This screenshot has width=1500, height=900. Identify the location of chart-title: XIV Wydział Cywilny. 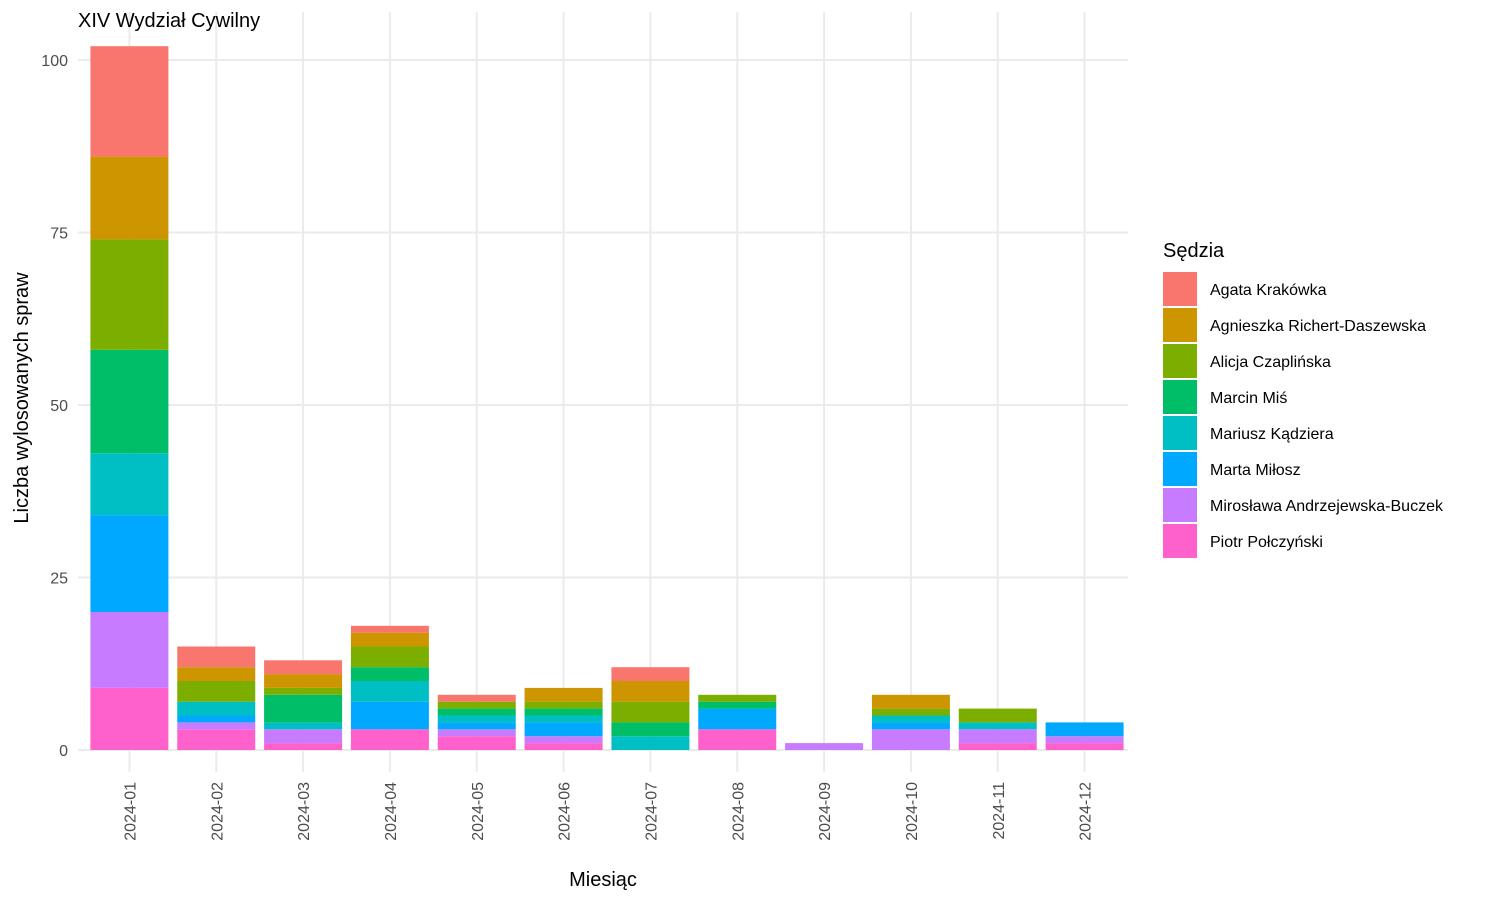
(169, 21).